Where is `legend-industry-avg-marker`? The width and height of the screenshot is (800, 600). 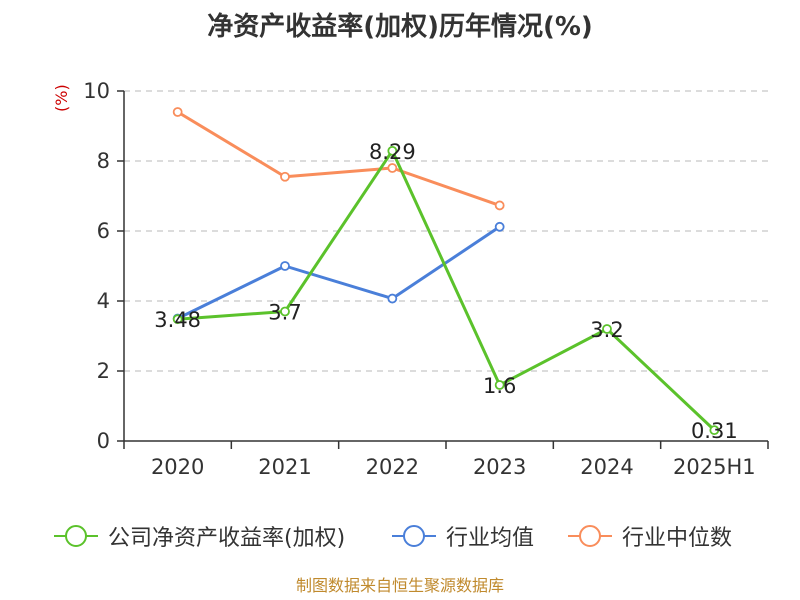 legend-industry-avg-marker is located at coordinates (414, 536).